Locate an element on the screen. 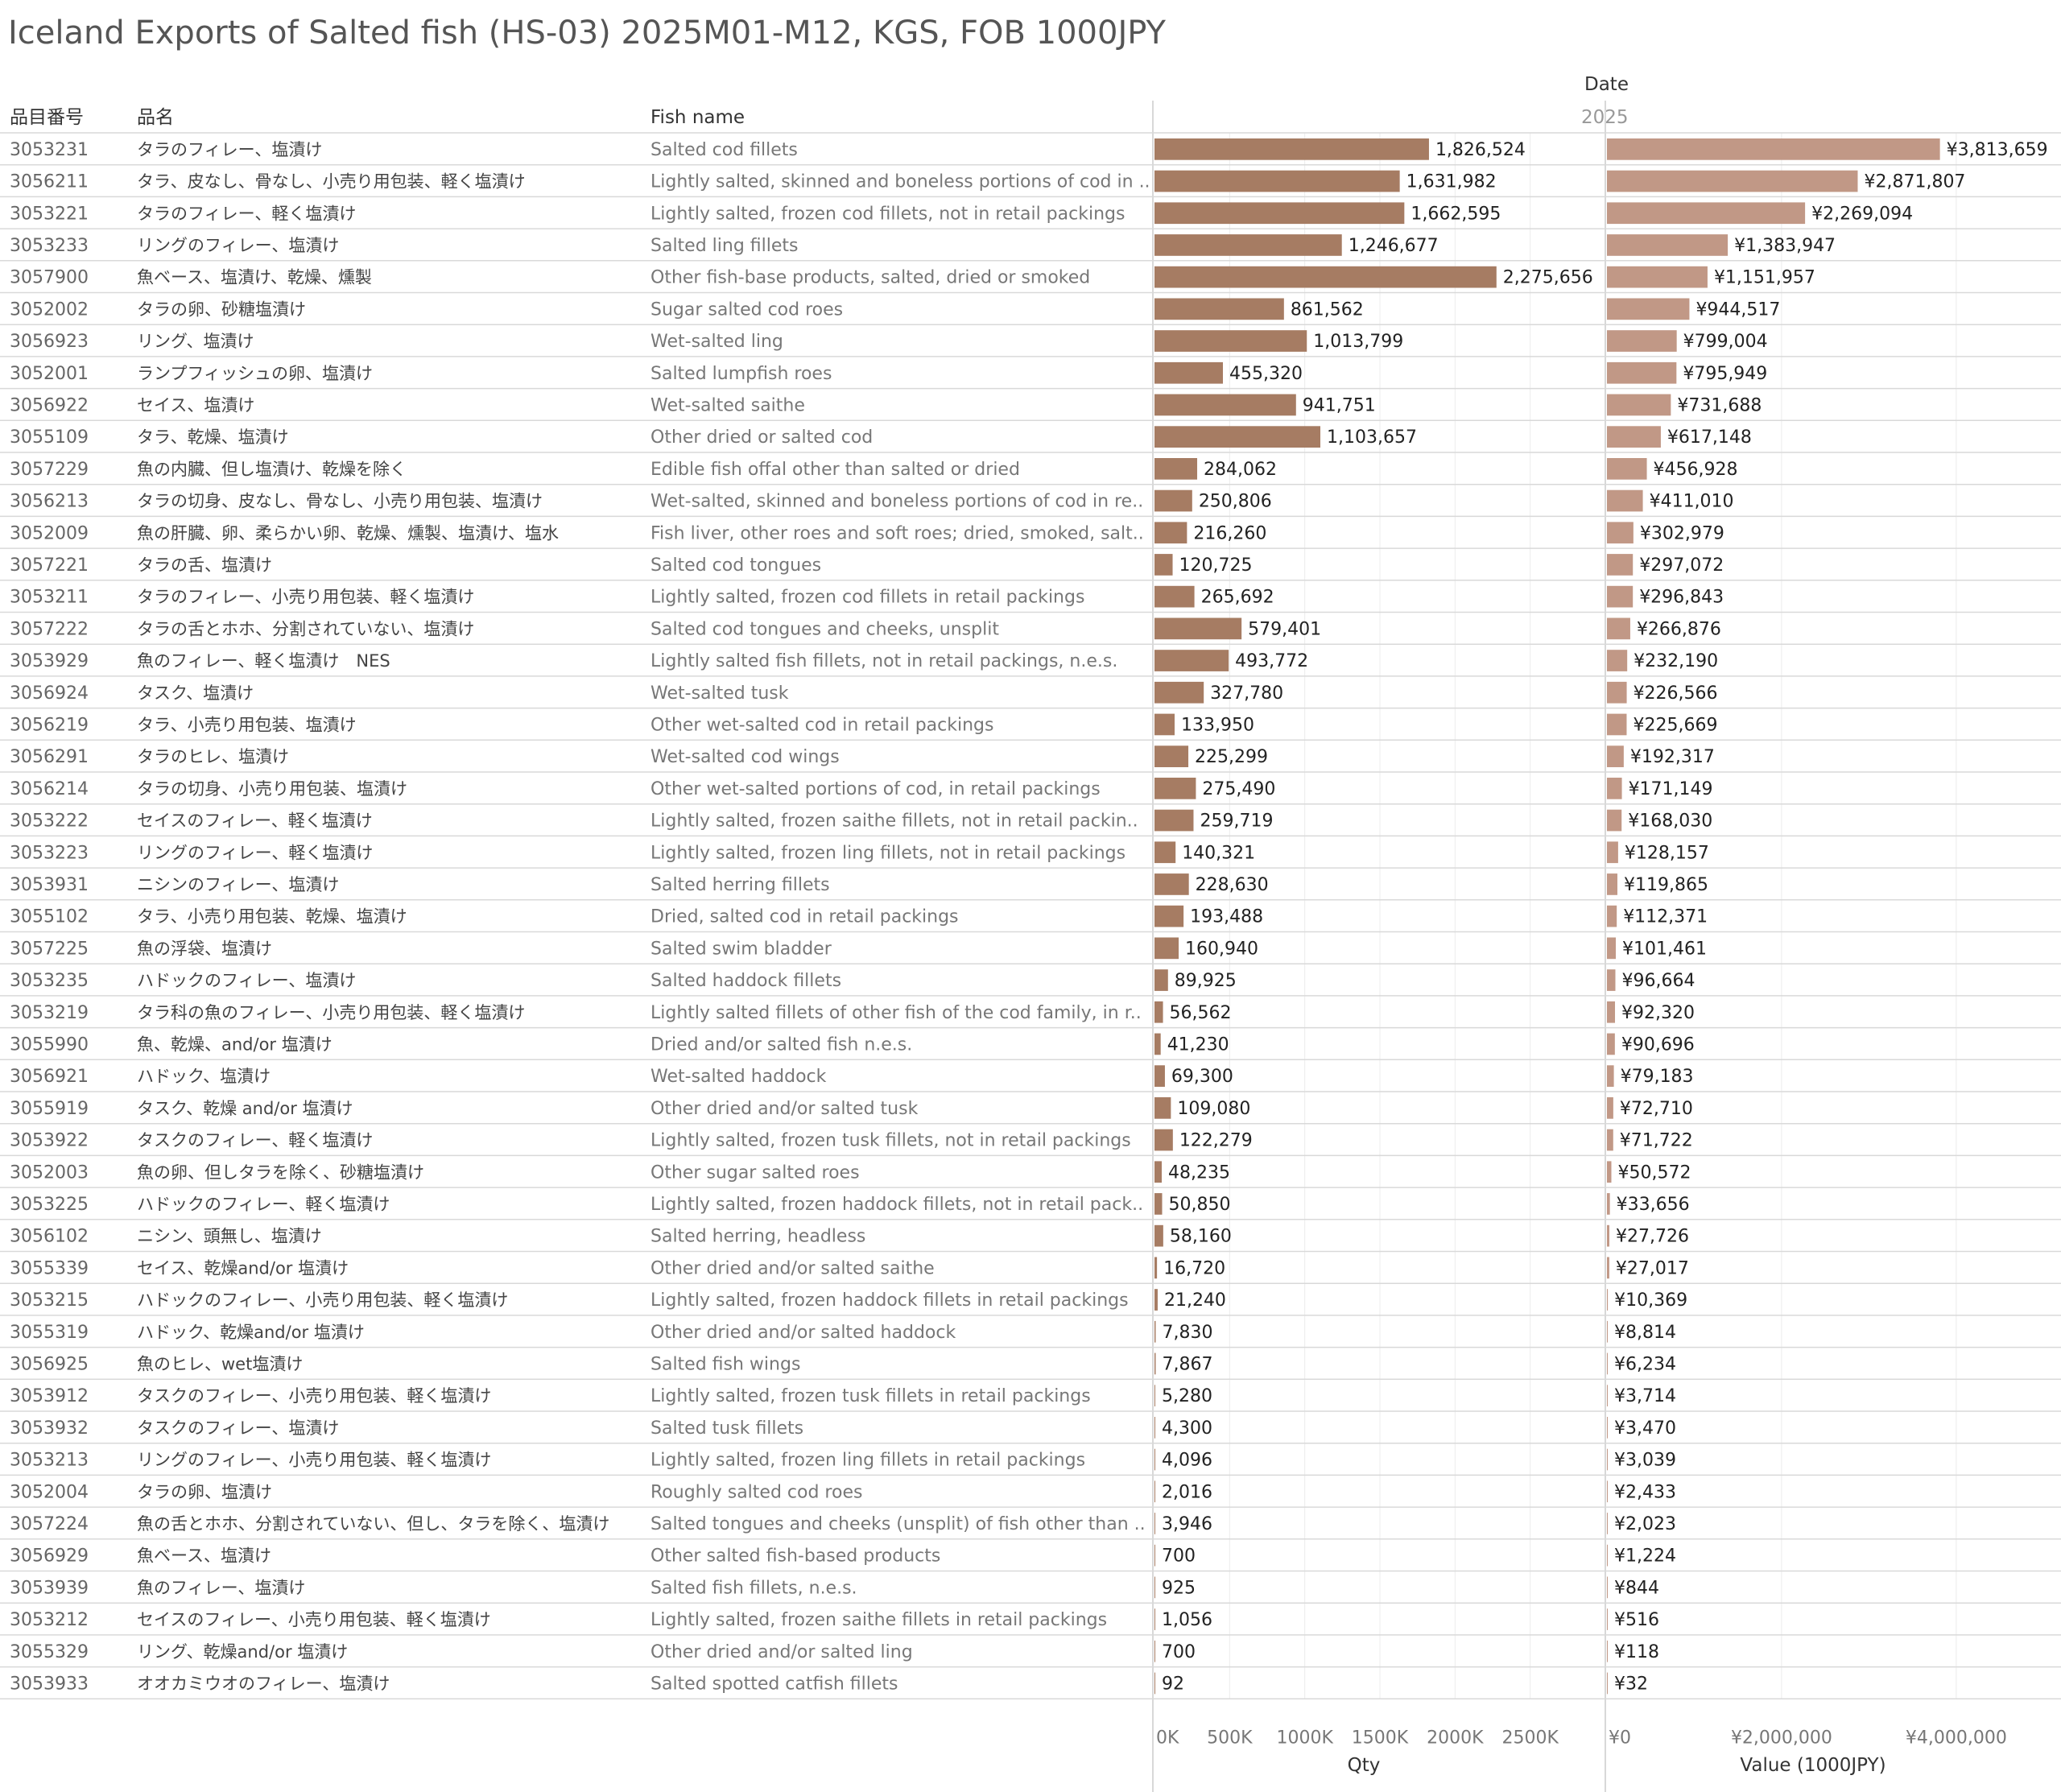  value-data-label: ¥1,383,947 is located at coordinates (1785, 246).